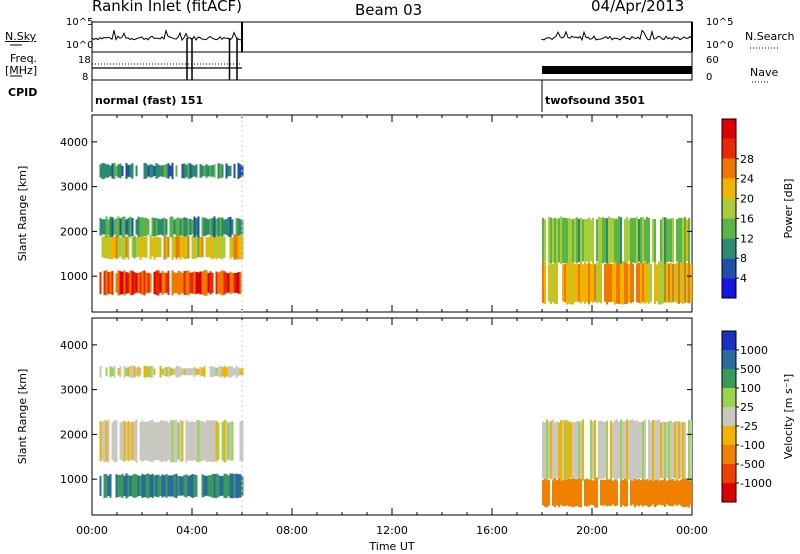 The height and width of the screenshot is (554, 800). What do you see at coordinates (788, 416) in the screenshot?
I see `colorbar-label: Velocity [m s⁻¹]` at bounding box center [788, 416].